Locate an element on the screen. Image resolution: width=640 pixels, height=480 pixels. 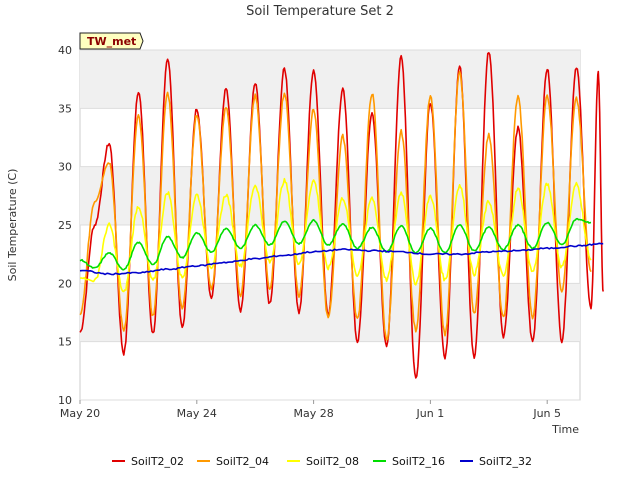
y-tick-label: 15 is located at coordinates (65, 342).